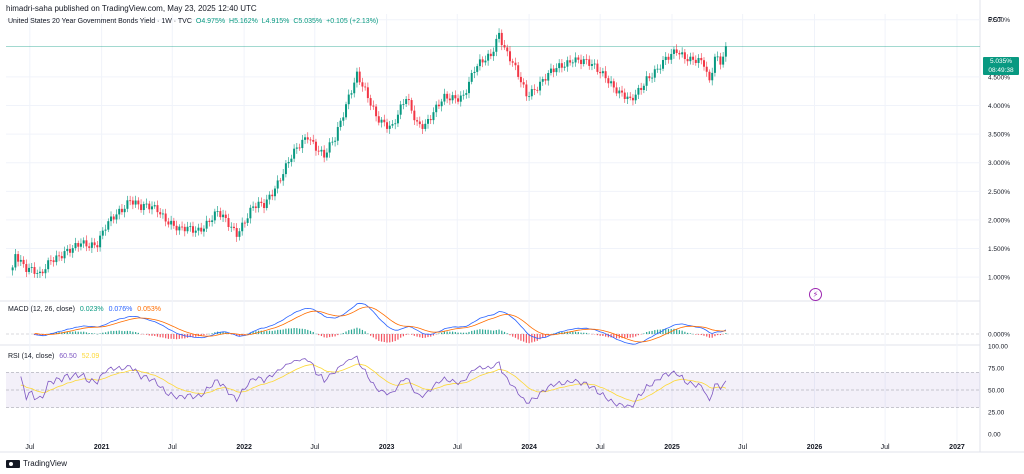 This screenshot has width=1024, height=474. What do you see at coordinates (994, 435) in the screenshot?
I see `rsi-y-tick-label: 0.00` at bounding box center [994, 435].